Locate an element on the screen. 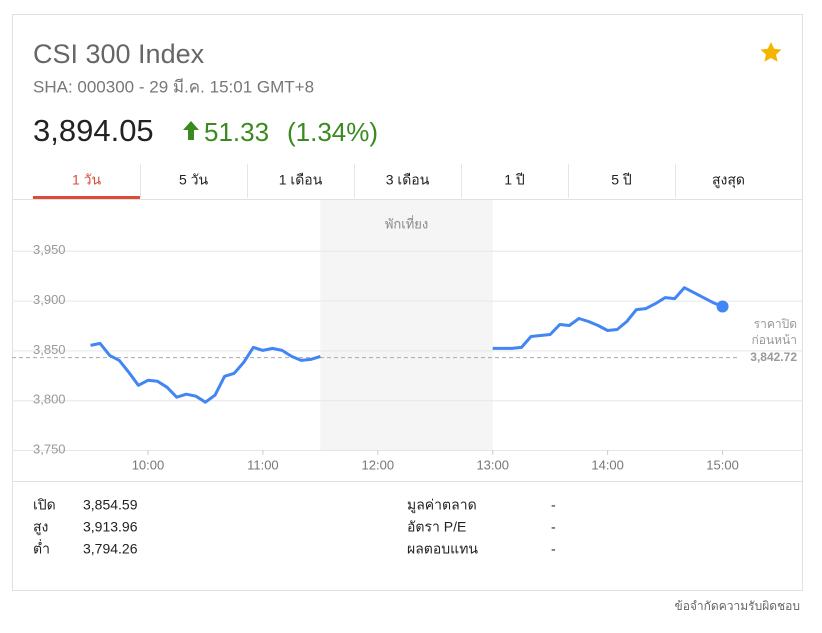 The width and height of the screenshot is (822, 633). tab: 1 วัน is located at coordinates (86, 181).